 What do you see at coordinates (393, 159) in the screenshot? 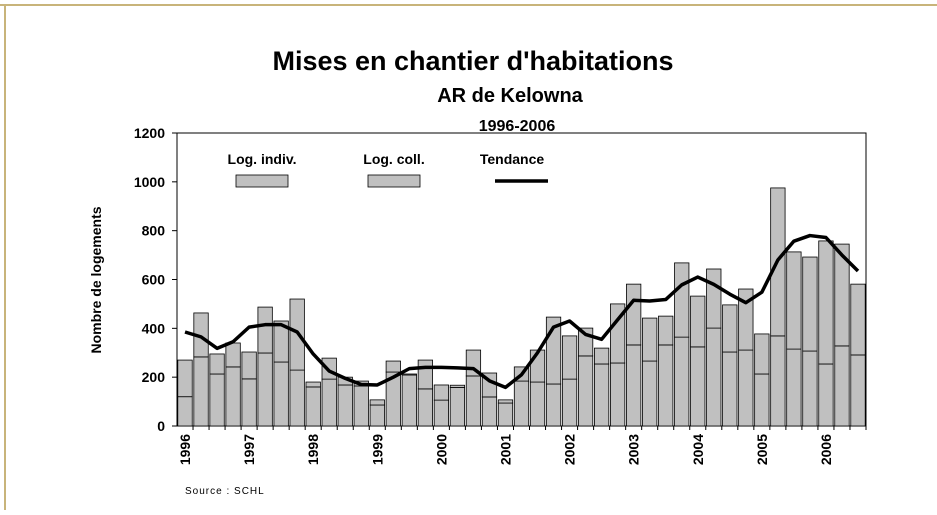
I see `legend-label: Log. coll.` at bounding box center [393, 159].